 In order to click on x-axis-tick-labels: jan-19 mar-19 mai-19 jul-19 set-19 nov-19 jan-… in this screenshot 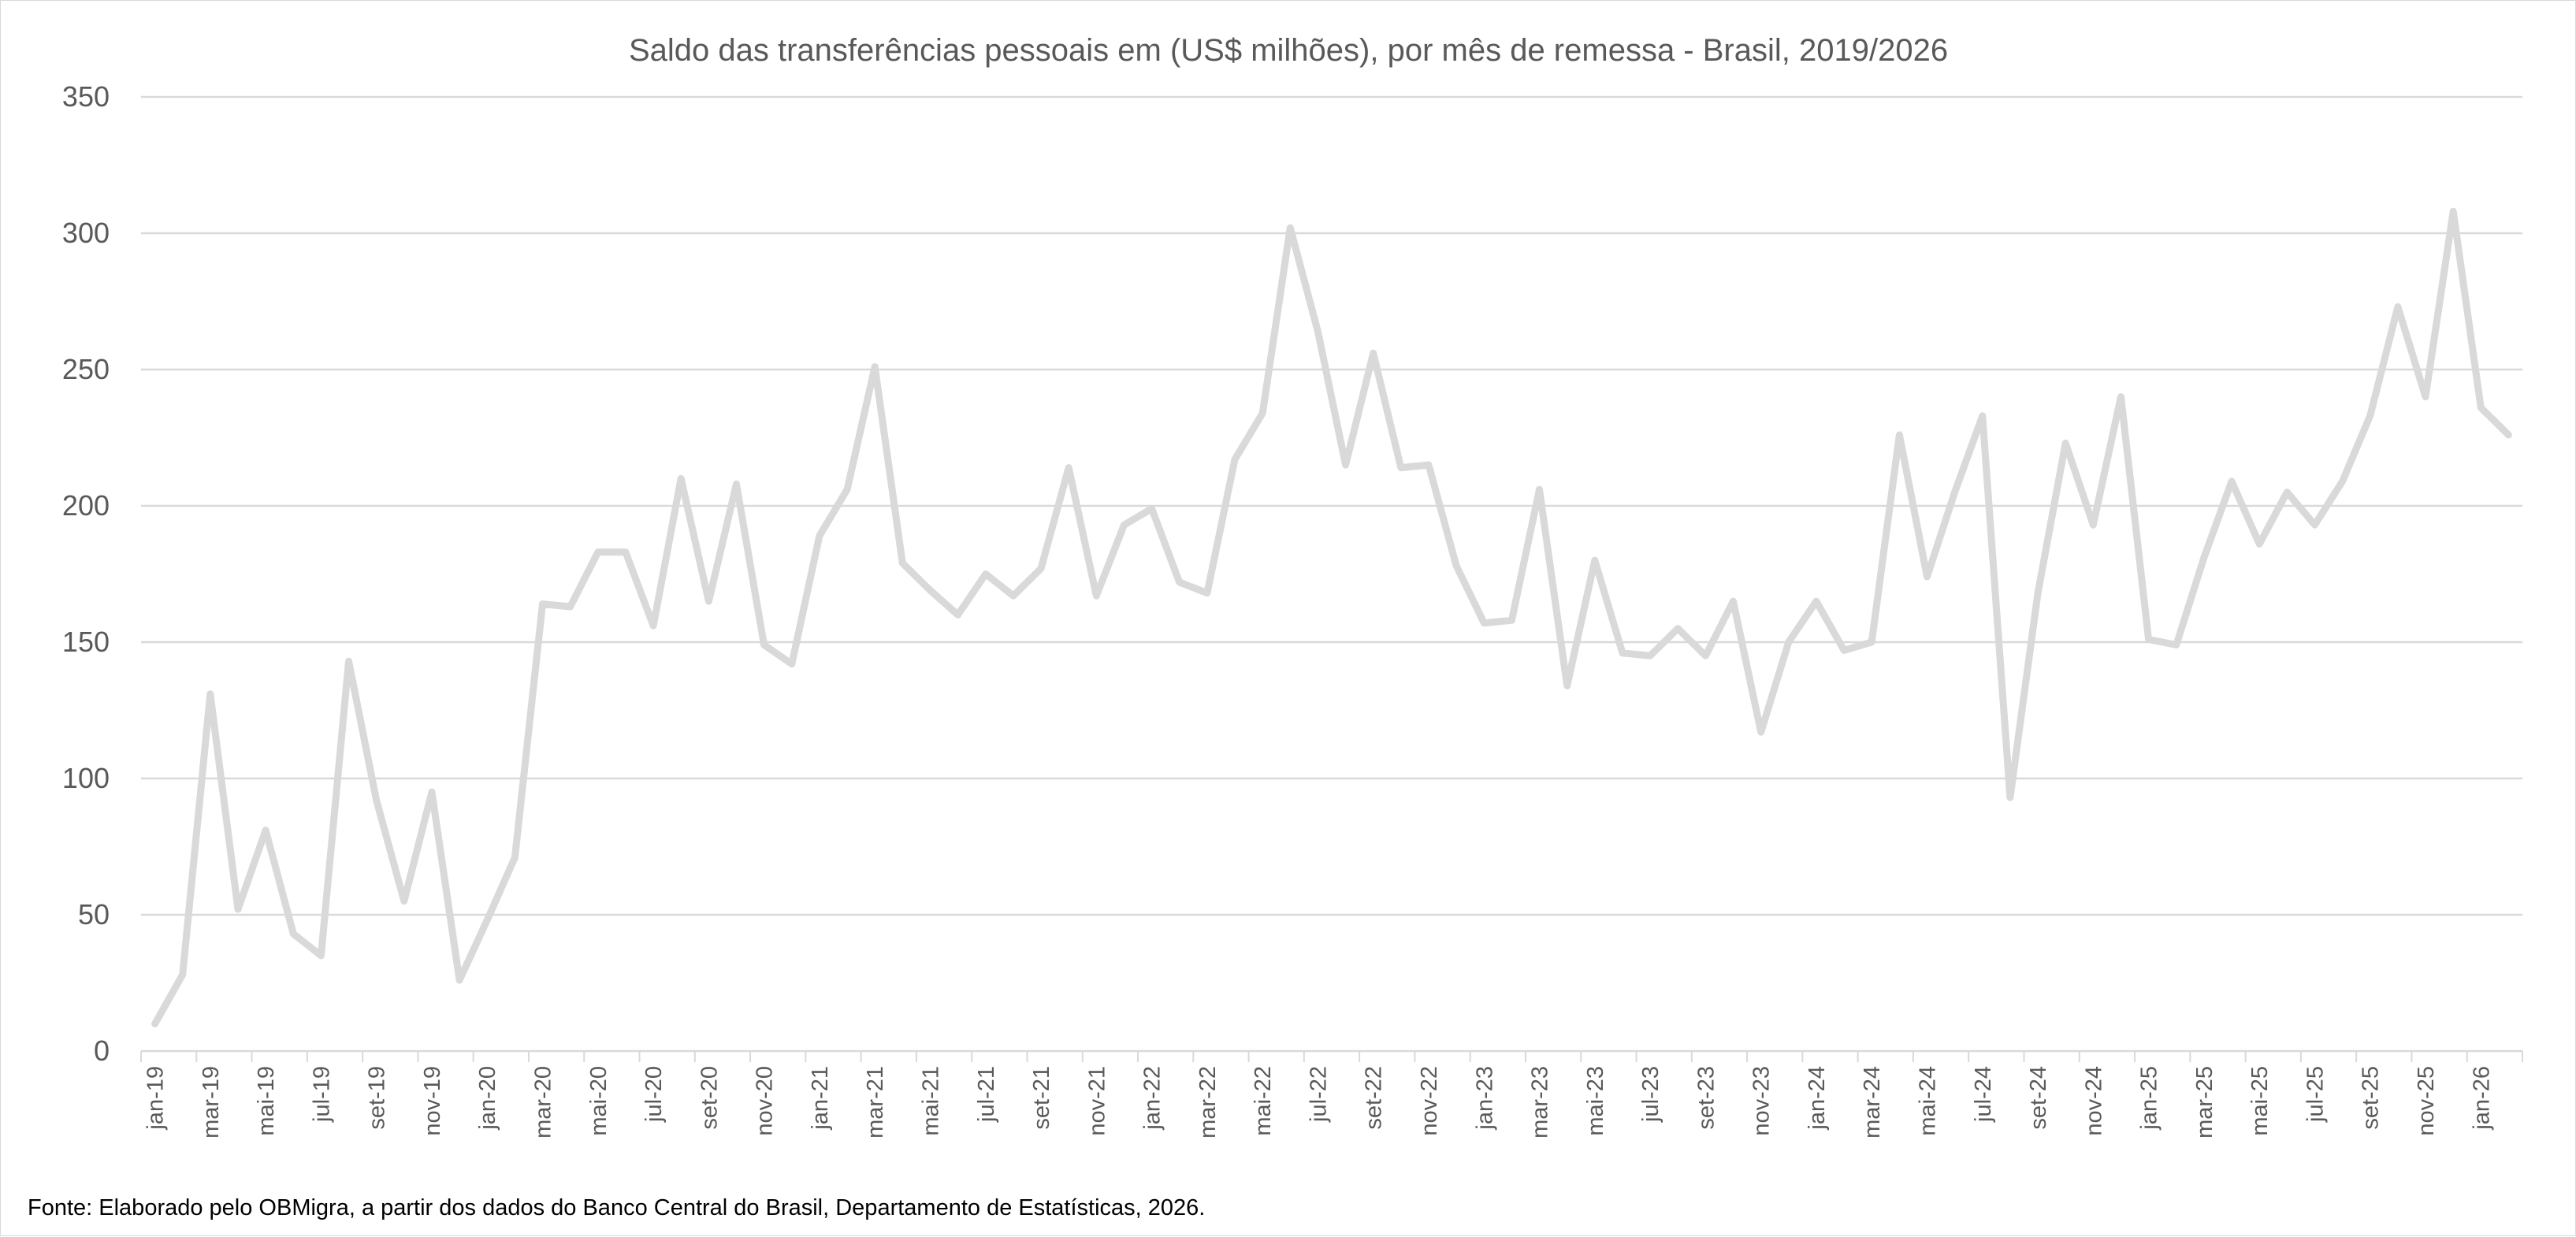, I will do `click(1319, 1102)`.